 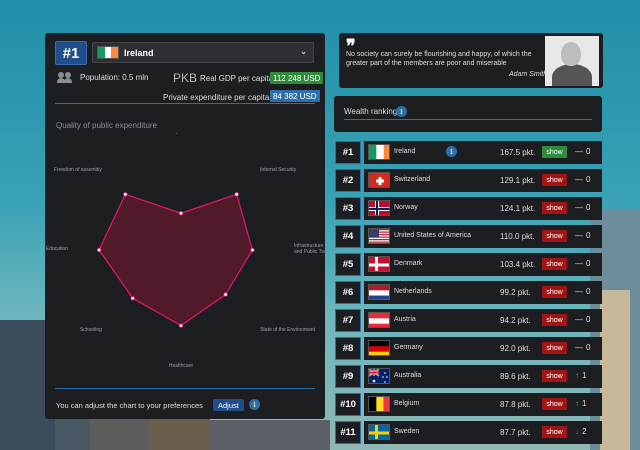 What do you see at coordinates (405, 319) in the screenshot?
I see `row-country: Austria` at bounding box center [405, 319].